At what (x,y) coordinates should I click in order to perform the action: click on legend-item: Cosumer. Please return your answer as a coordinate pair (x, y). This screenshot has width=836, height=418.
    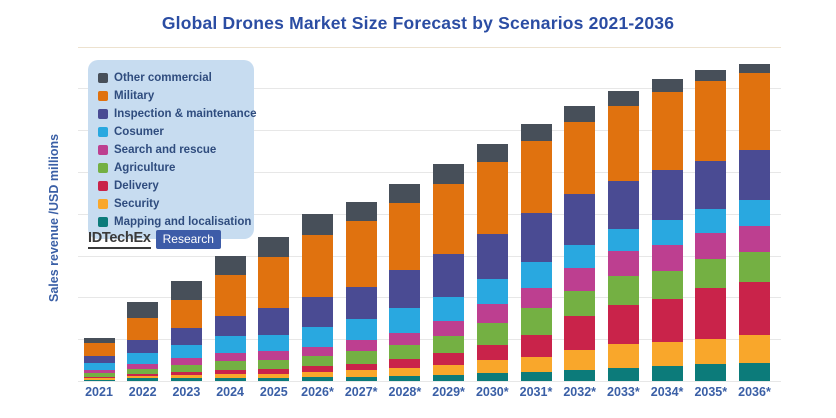
    Looking at the image, I should click on (171, 132).